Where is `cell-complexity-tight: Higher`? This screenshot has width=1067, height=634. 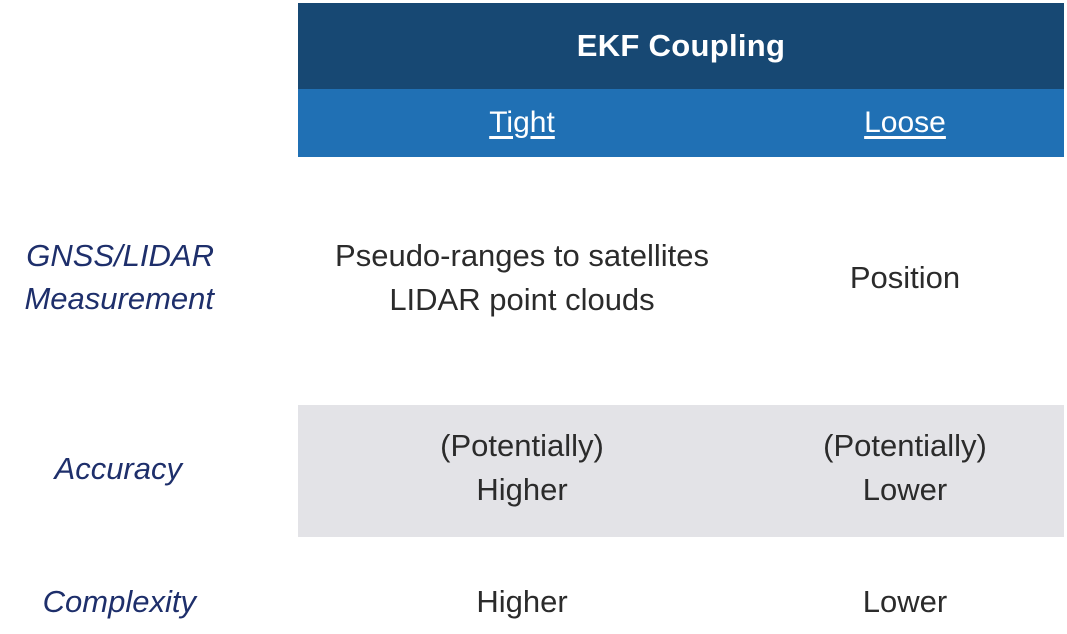
cell-complexity-tight: Higher is located at coordinates (522, 602).